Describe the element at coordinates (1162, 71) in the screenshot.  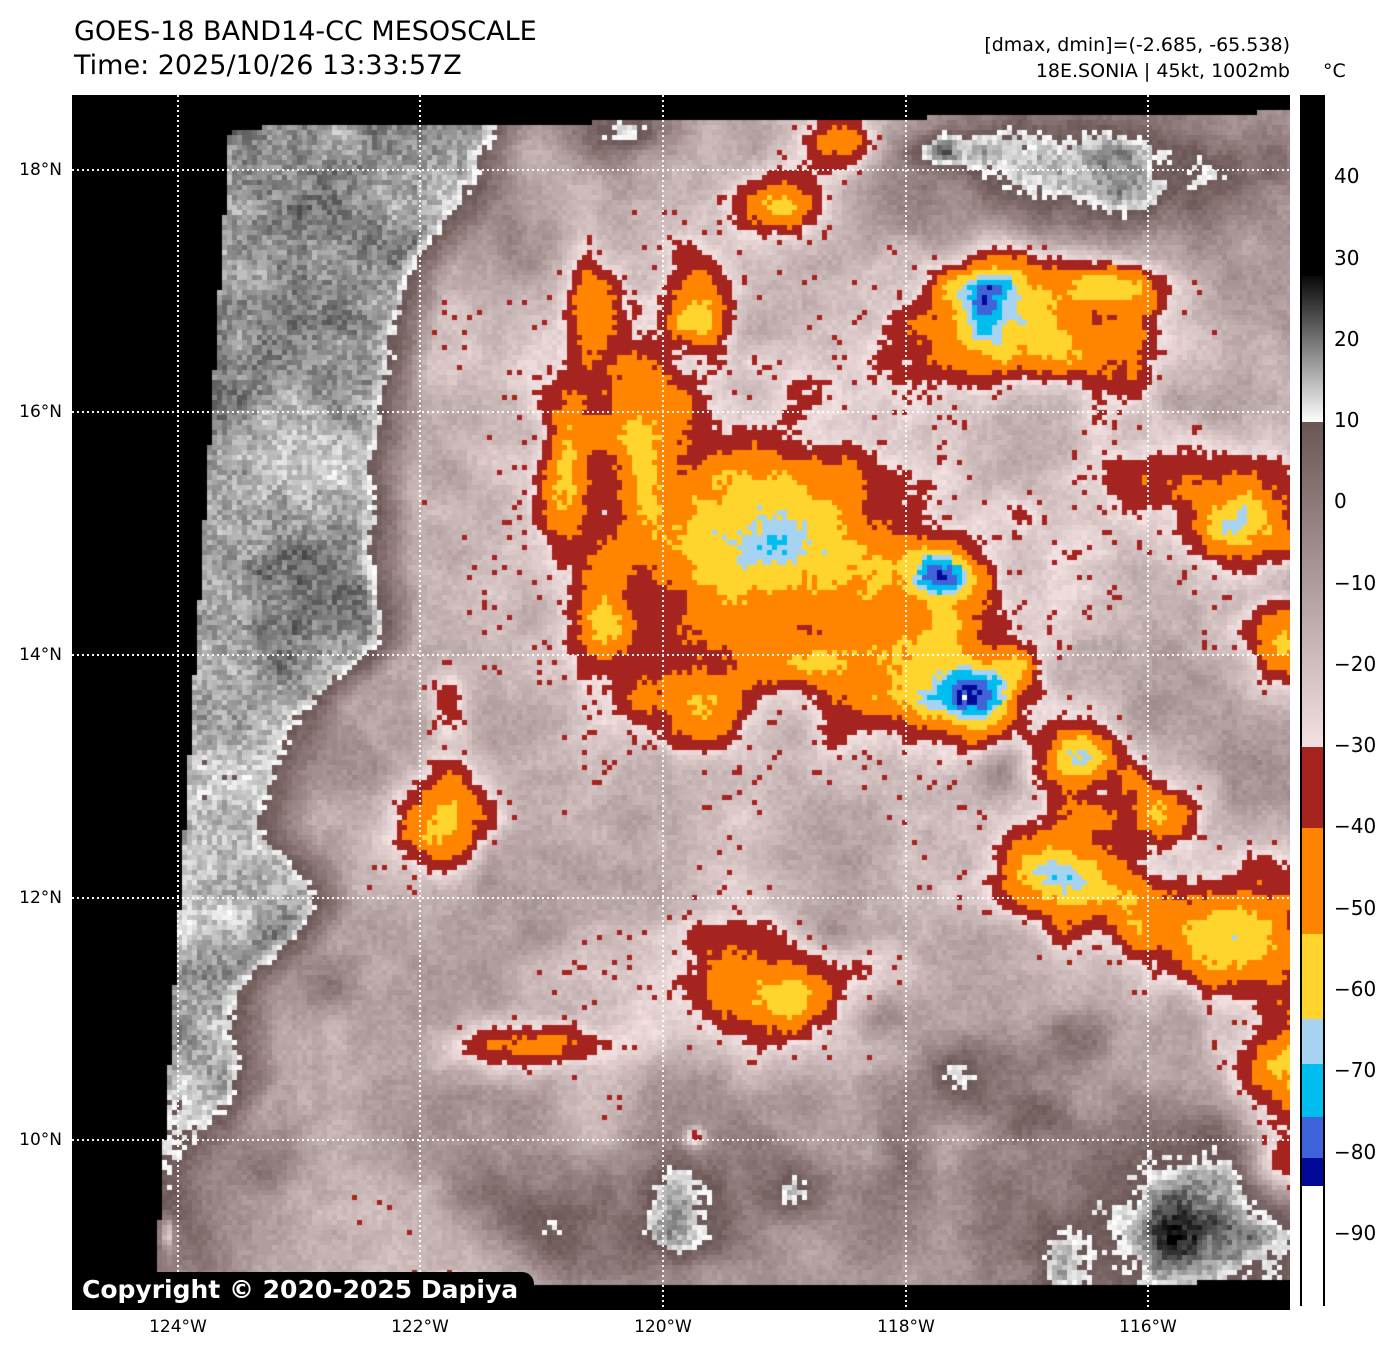
I see `storm-info: 18E.SONIA | 45kt, 1002mb` at that location.